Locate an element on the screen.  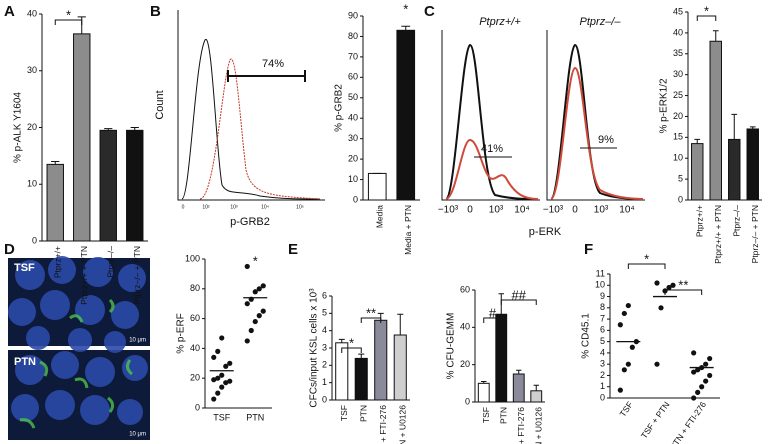
tick-label: 10³ is located at coordinates (496, 210).